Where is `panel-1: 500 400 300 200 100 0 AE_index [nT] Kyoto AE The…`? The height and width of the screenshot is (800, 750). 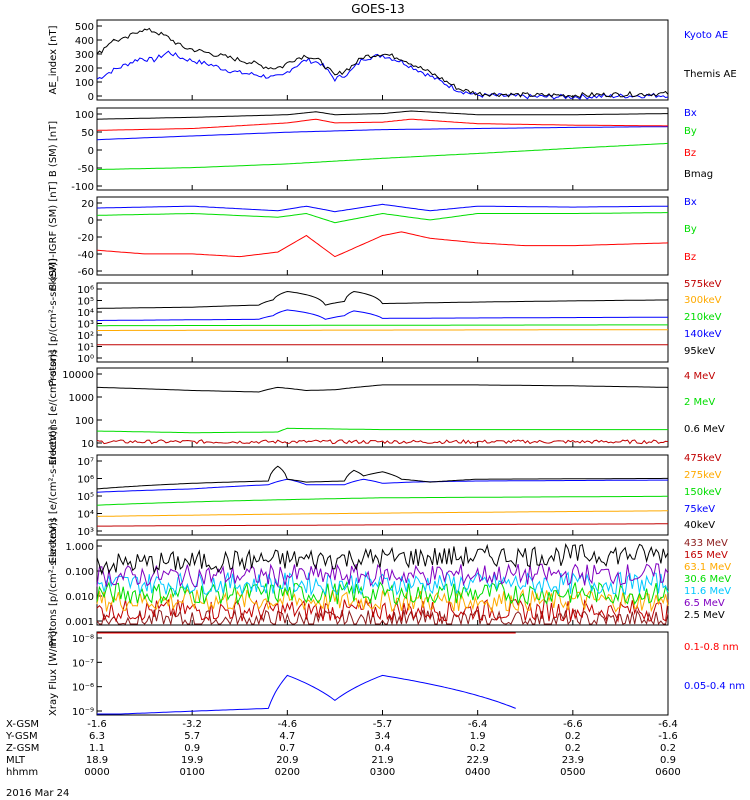 panel-1: 500 400 300 200 100 0 AE_index [nT] Kyoto AE The… is located at coordinates (392, 61).